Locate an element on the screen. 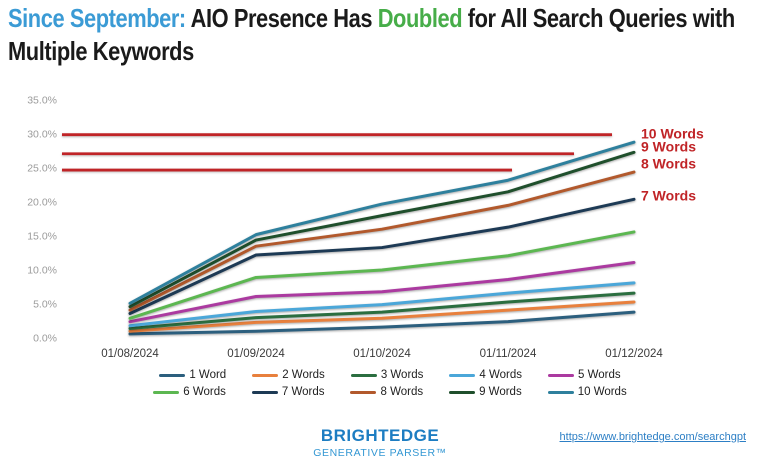 Image resolution: width=780 pixels, height=470 pixels. y-axis-tick: 20.0% is located at coordinates (42, 203).